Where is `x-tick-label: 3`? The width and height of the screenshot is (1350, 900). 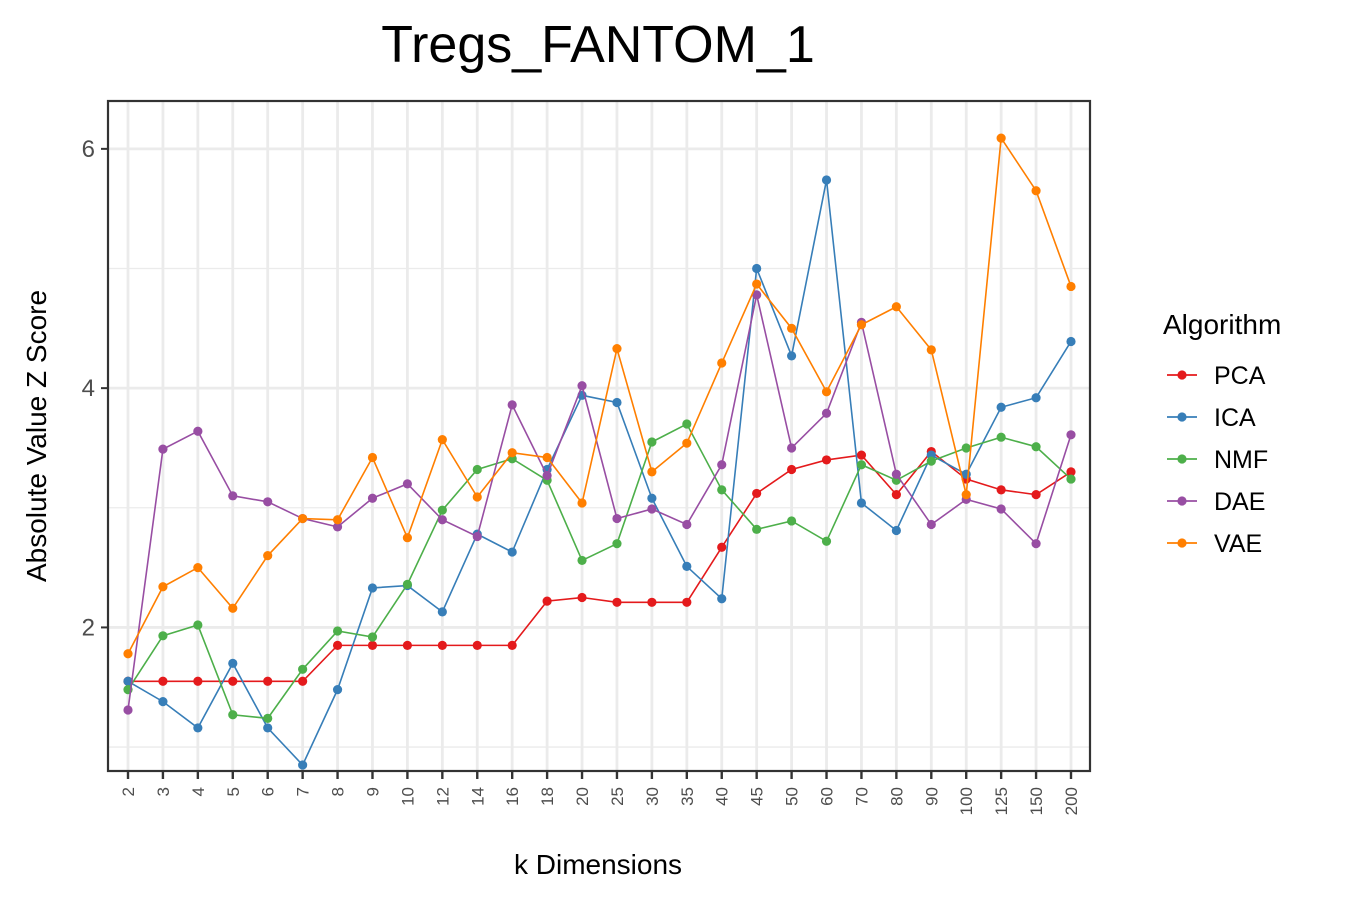 x-tick-label: 3 is located at coordinates (163, 791).